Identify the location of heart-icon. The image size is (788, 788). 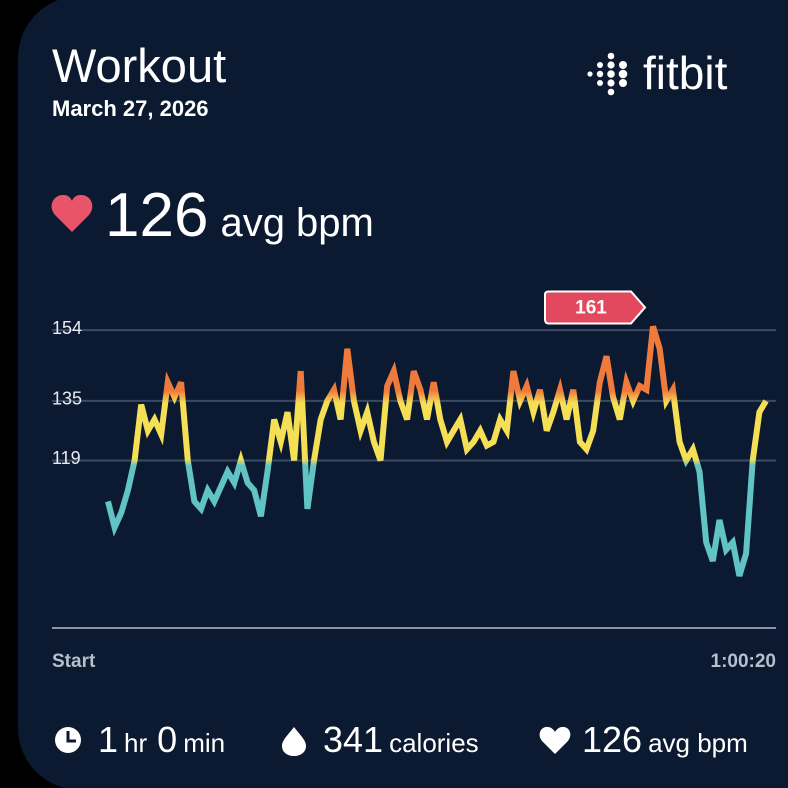
(72, 213).